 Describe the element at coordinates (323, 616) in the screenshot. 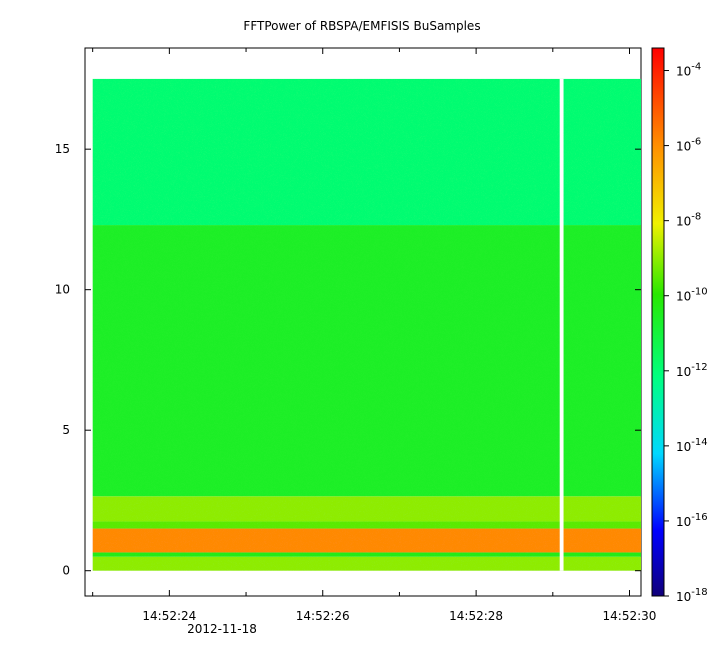

I see `x-tick-label: 14:52:26` at that location.